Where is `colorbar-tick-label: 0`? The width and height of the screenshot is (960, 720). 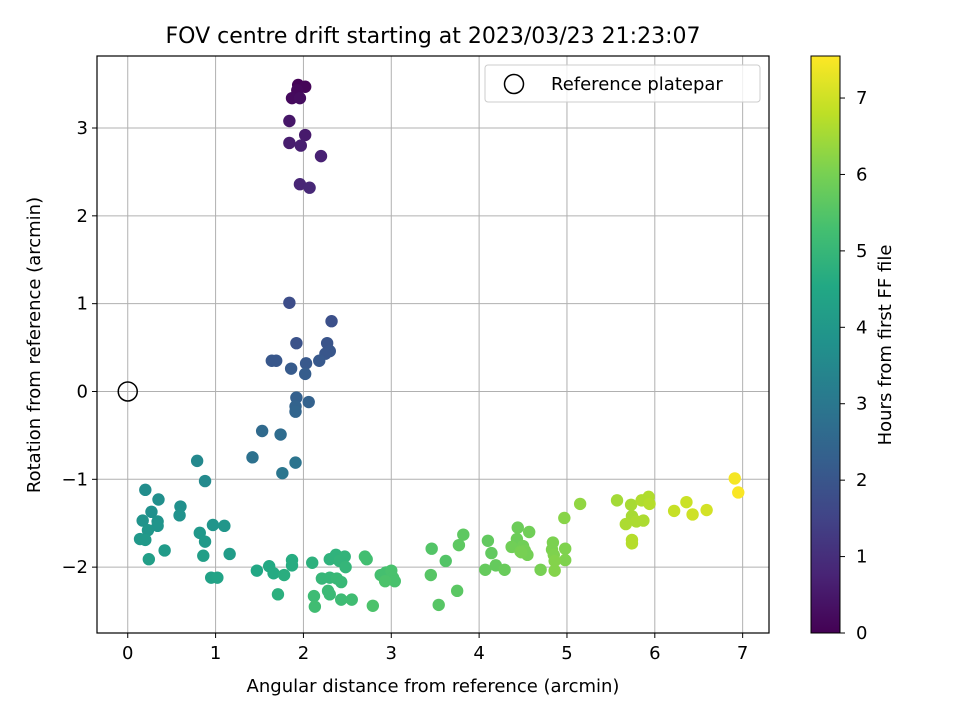 colorbar-tick-label: 0 is located at coordinates (861, 633).